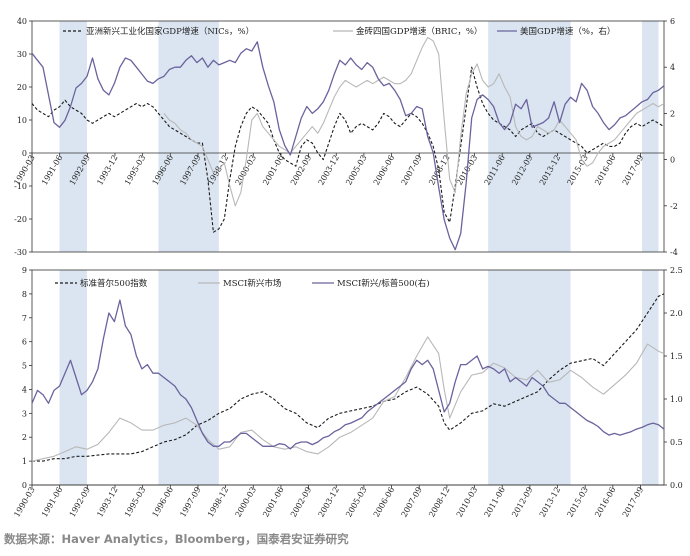 The width and height of the screenshot is (690, 556). Describe the element at coordinates (672, 21) in the screenshot. I see `p1-y2-tick-label-5: 6` at that location.